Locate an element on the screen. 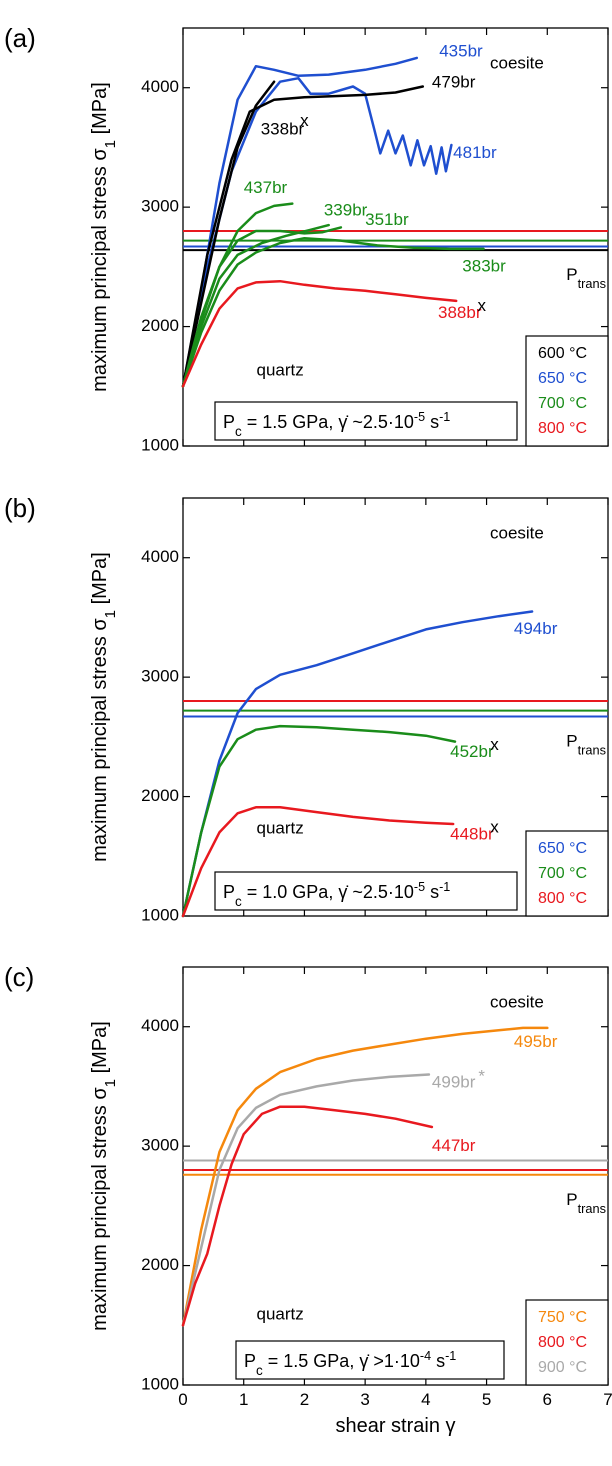 The width and height of the screenshot is (612, 1466). x-tick-label: 3 is located at coordinates (364, 1399).